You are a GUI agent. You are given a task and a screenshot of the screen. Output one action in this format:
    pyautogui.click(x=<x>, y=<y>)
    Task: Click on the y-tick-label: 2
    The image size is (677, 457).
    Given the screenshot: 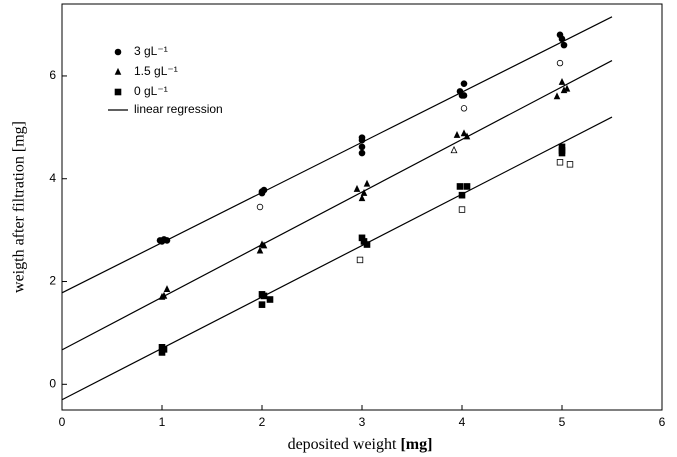 What is the action you would take?
    pyautogui.click(x=52, y=281)
    